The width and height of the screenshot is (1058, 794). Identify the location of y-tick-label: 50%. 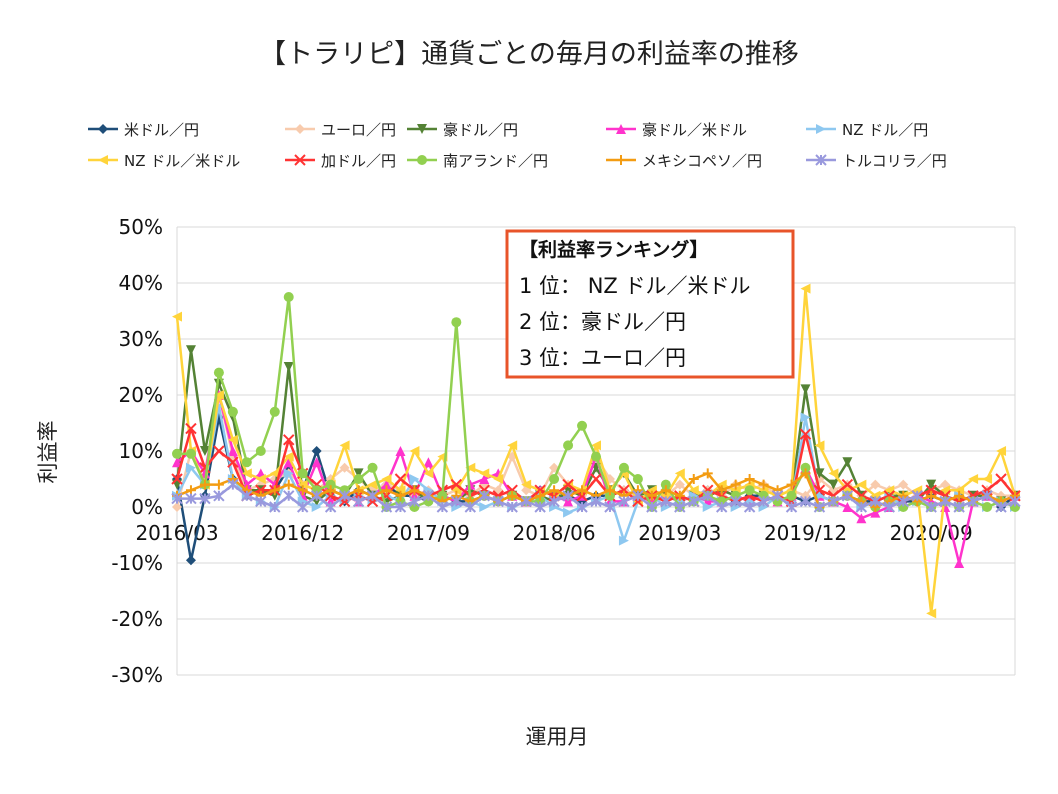
(141, 227).